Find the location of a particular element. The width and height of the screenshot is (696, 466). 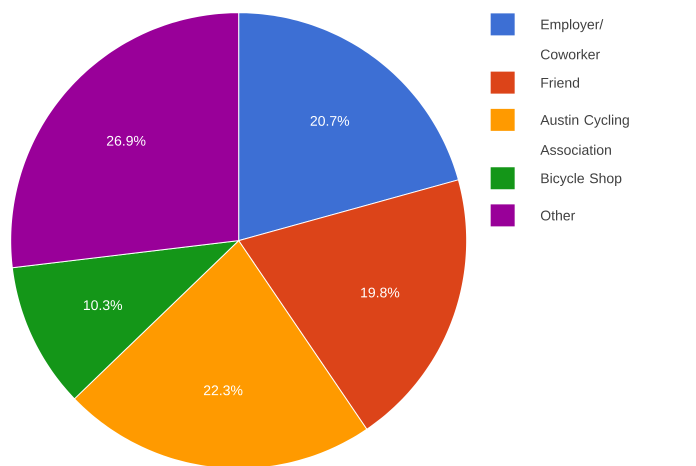

data-label: 22.3% is located at coordinates (223, 390).